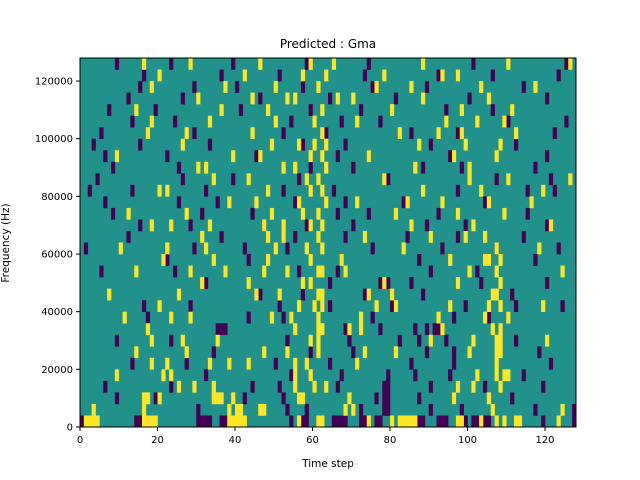 This screenshot has height=480, width=640. Describe the element at coordinates (235, 440) in the screenshot. I see `x-tick-label: 40` at that location.